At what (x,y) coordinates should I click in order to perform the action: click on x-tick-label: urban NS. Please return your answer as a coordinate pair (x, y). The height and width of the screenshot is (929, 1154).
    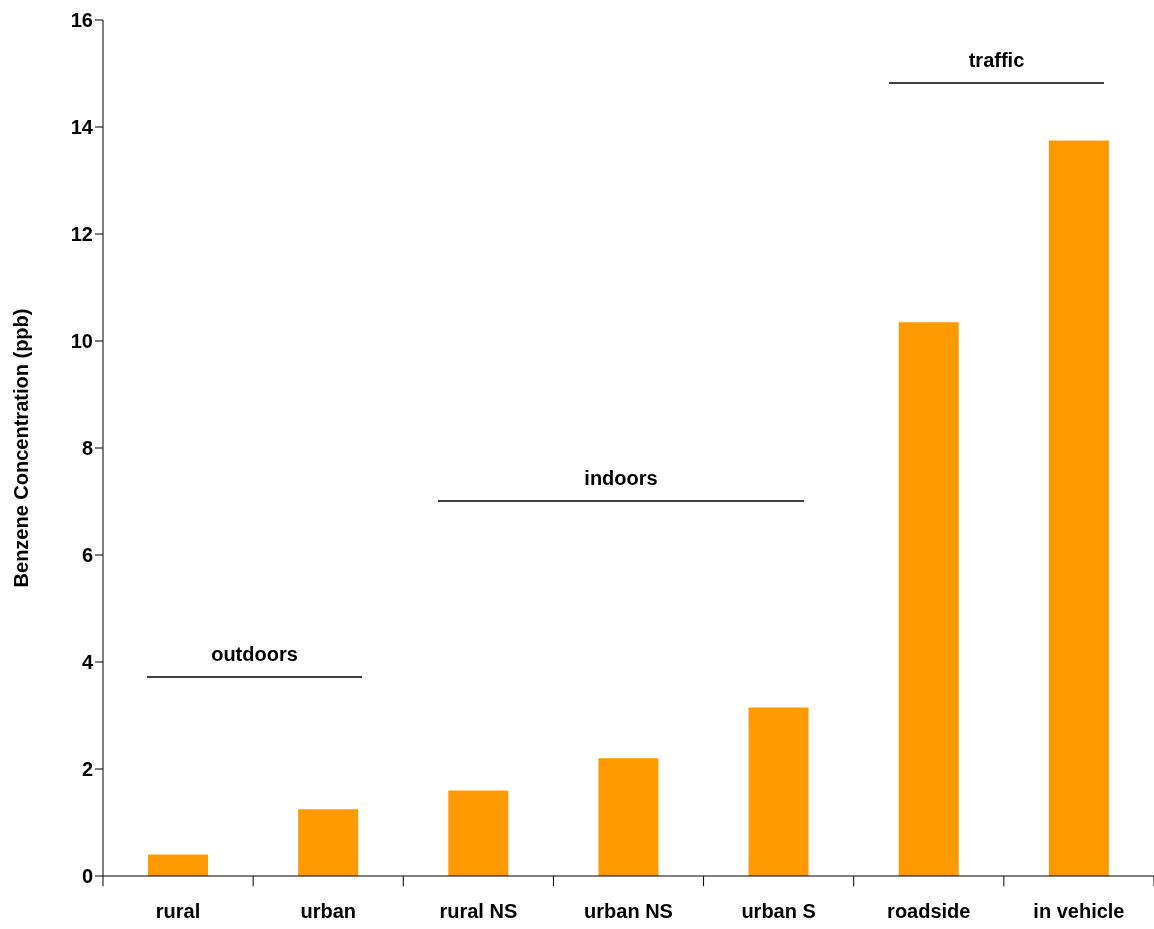
    Looking at the image, I should click on (628, 911).